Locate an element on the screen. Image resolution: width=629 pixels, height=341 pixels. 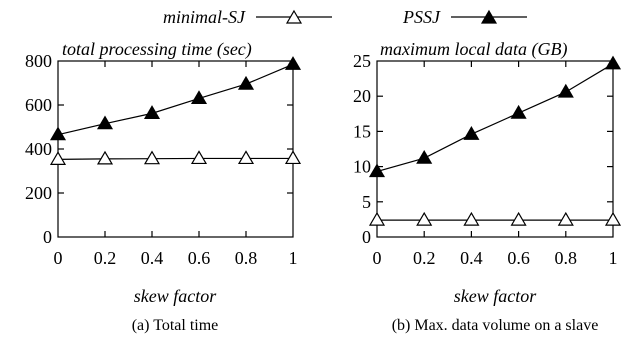
legend-label-minimal-sj: minimal-SJ is located at coordinates (204, 17).